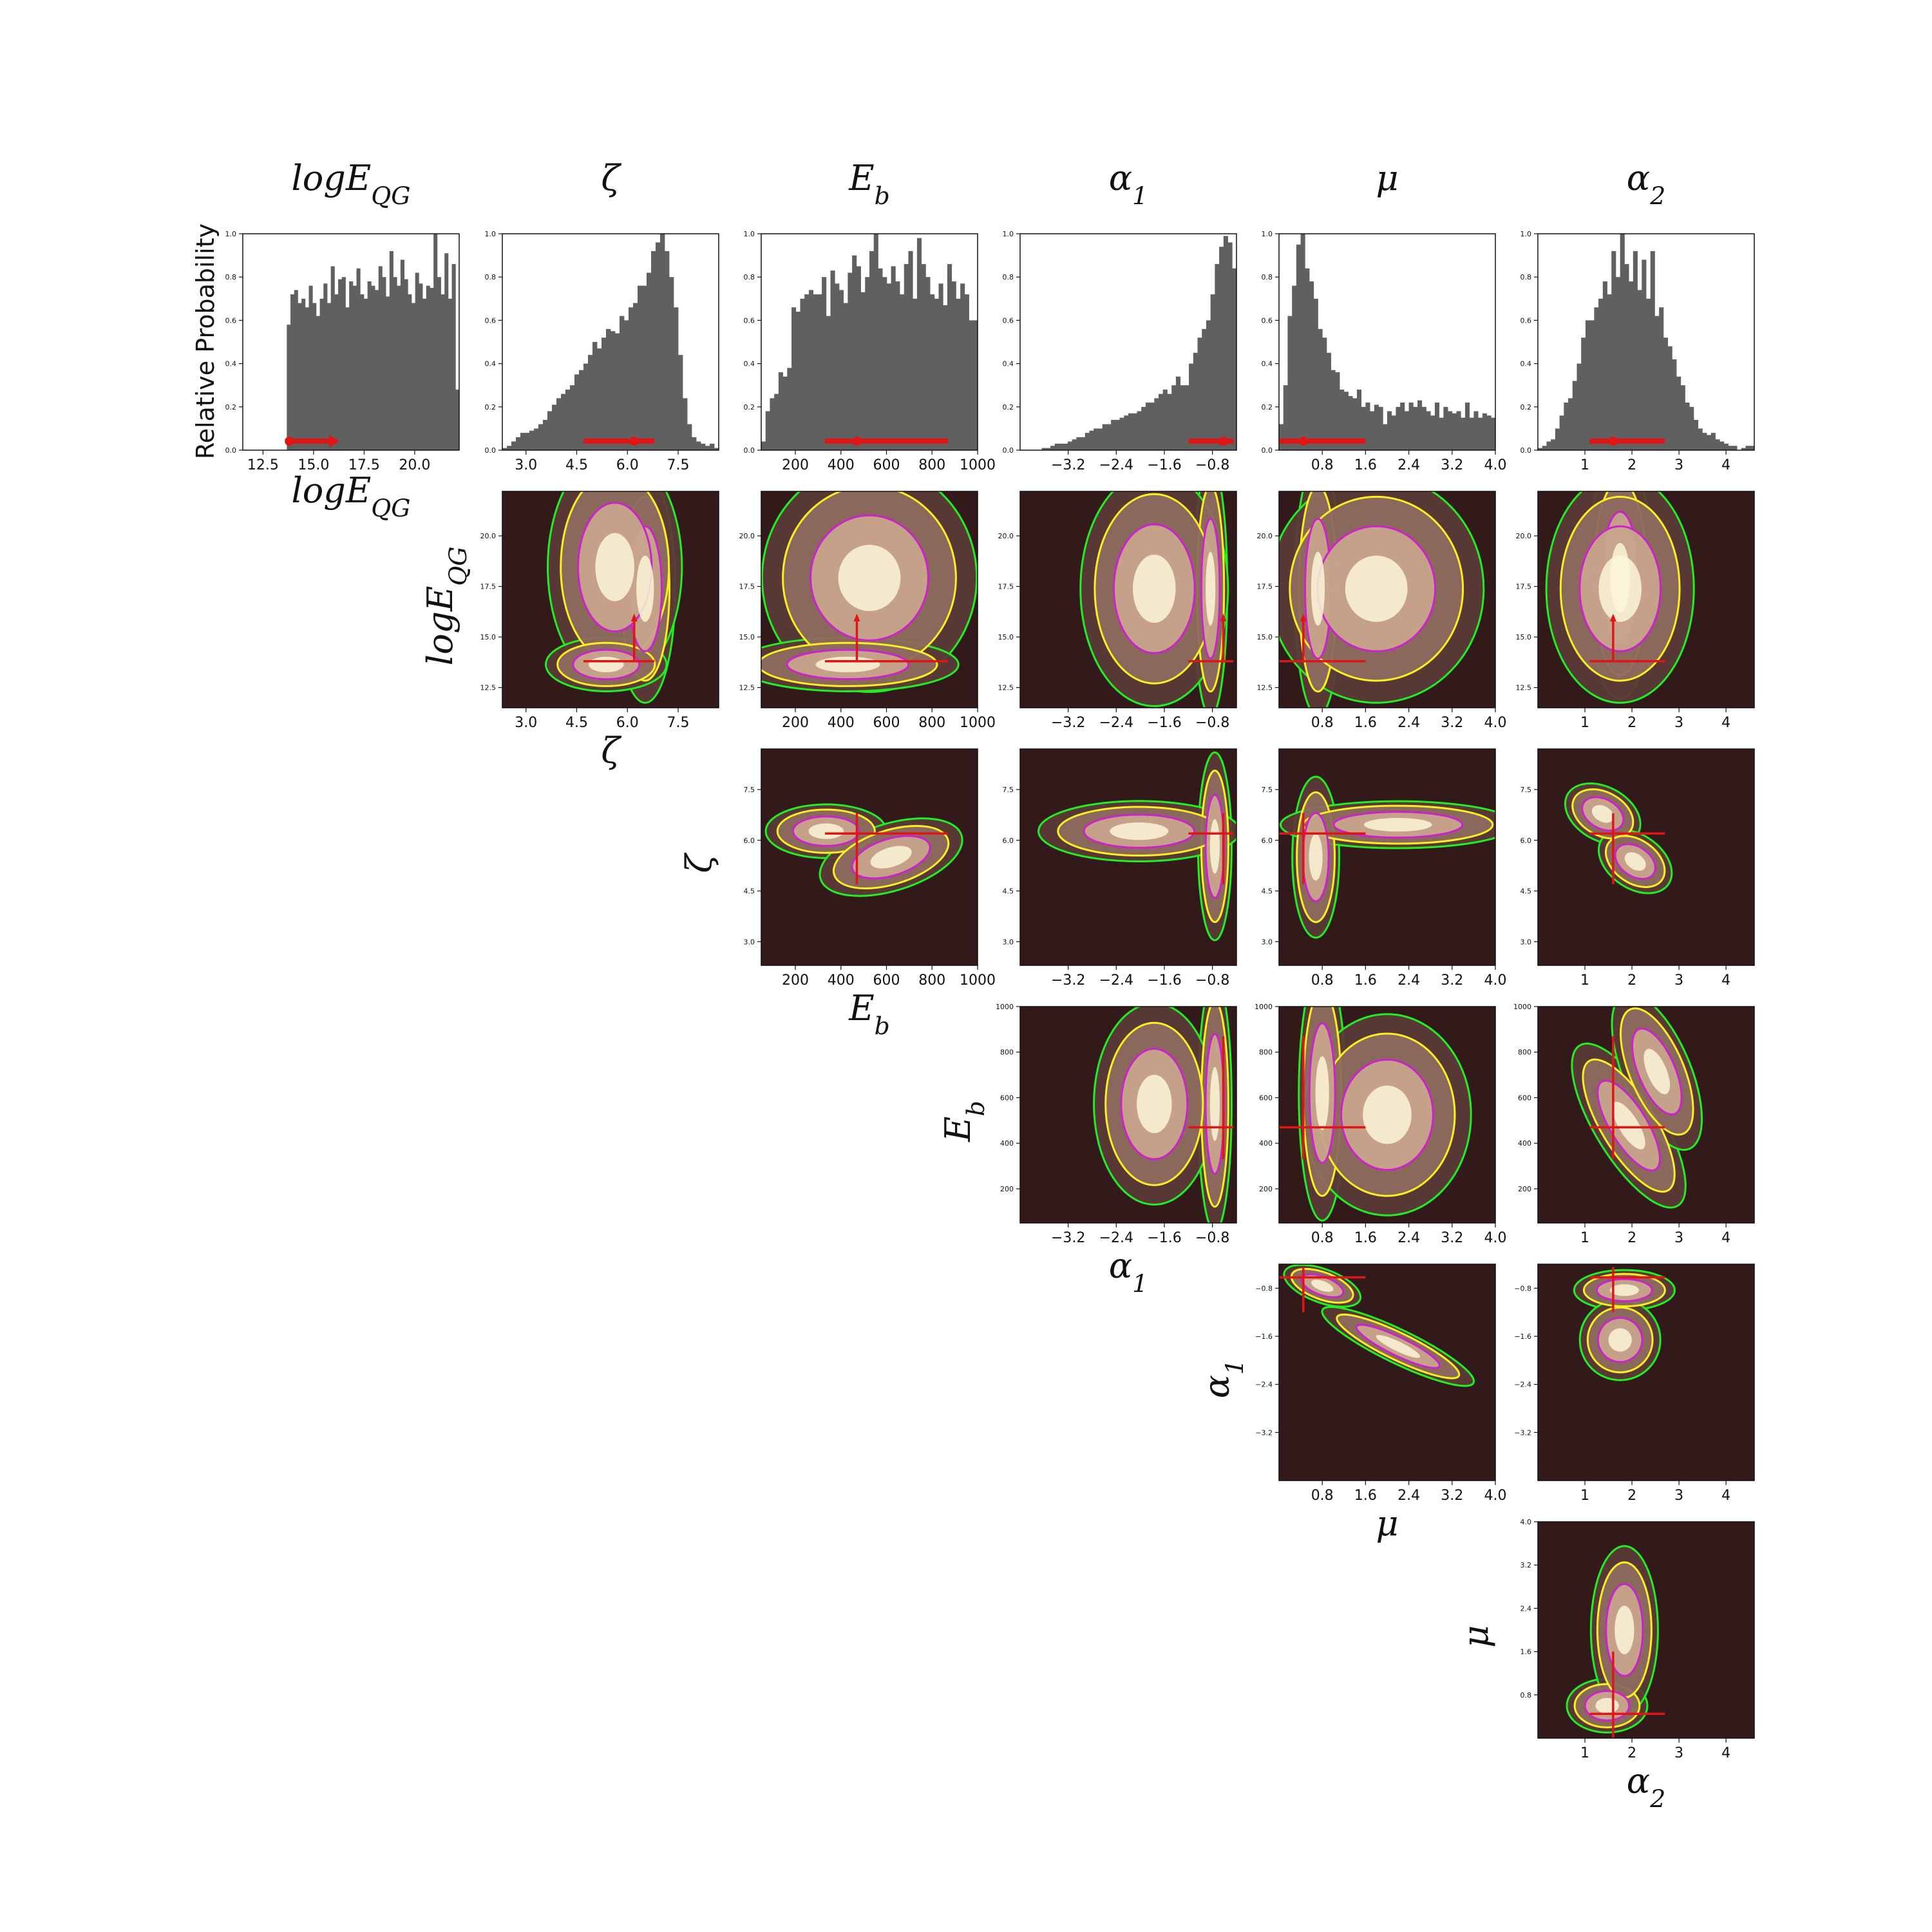 The width and height of the screenshot is (1932, 1932). What do you see at coordinates (390, 508) in the screenshot?
I see `x-label-logEQG-sub: QG` at bounding box center [390, 508].